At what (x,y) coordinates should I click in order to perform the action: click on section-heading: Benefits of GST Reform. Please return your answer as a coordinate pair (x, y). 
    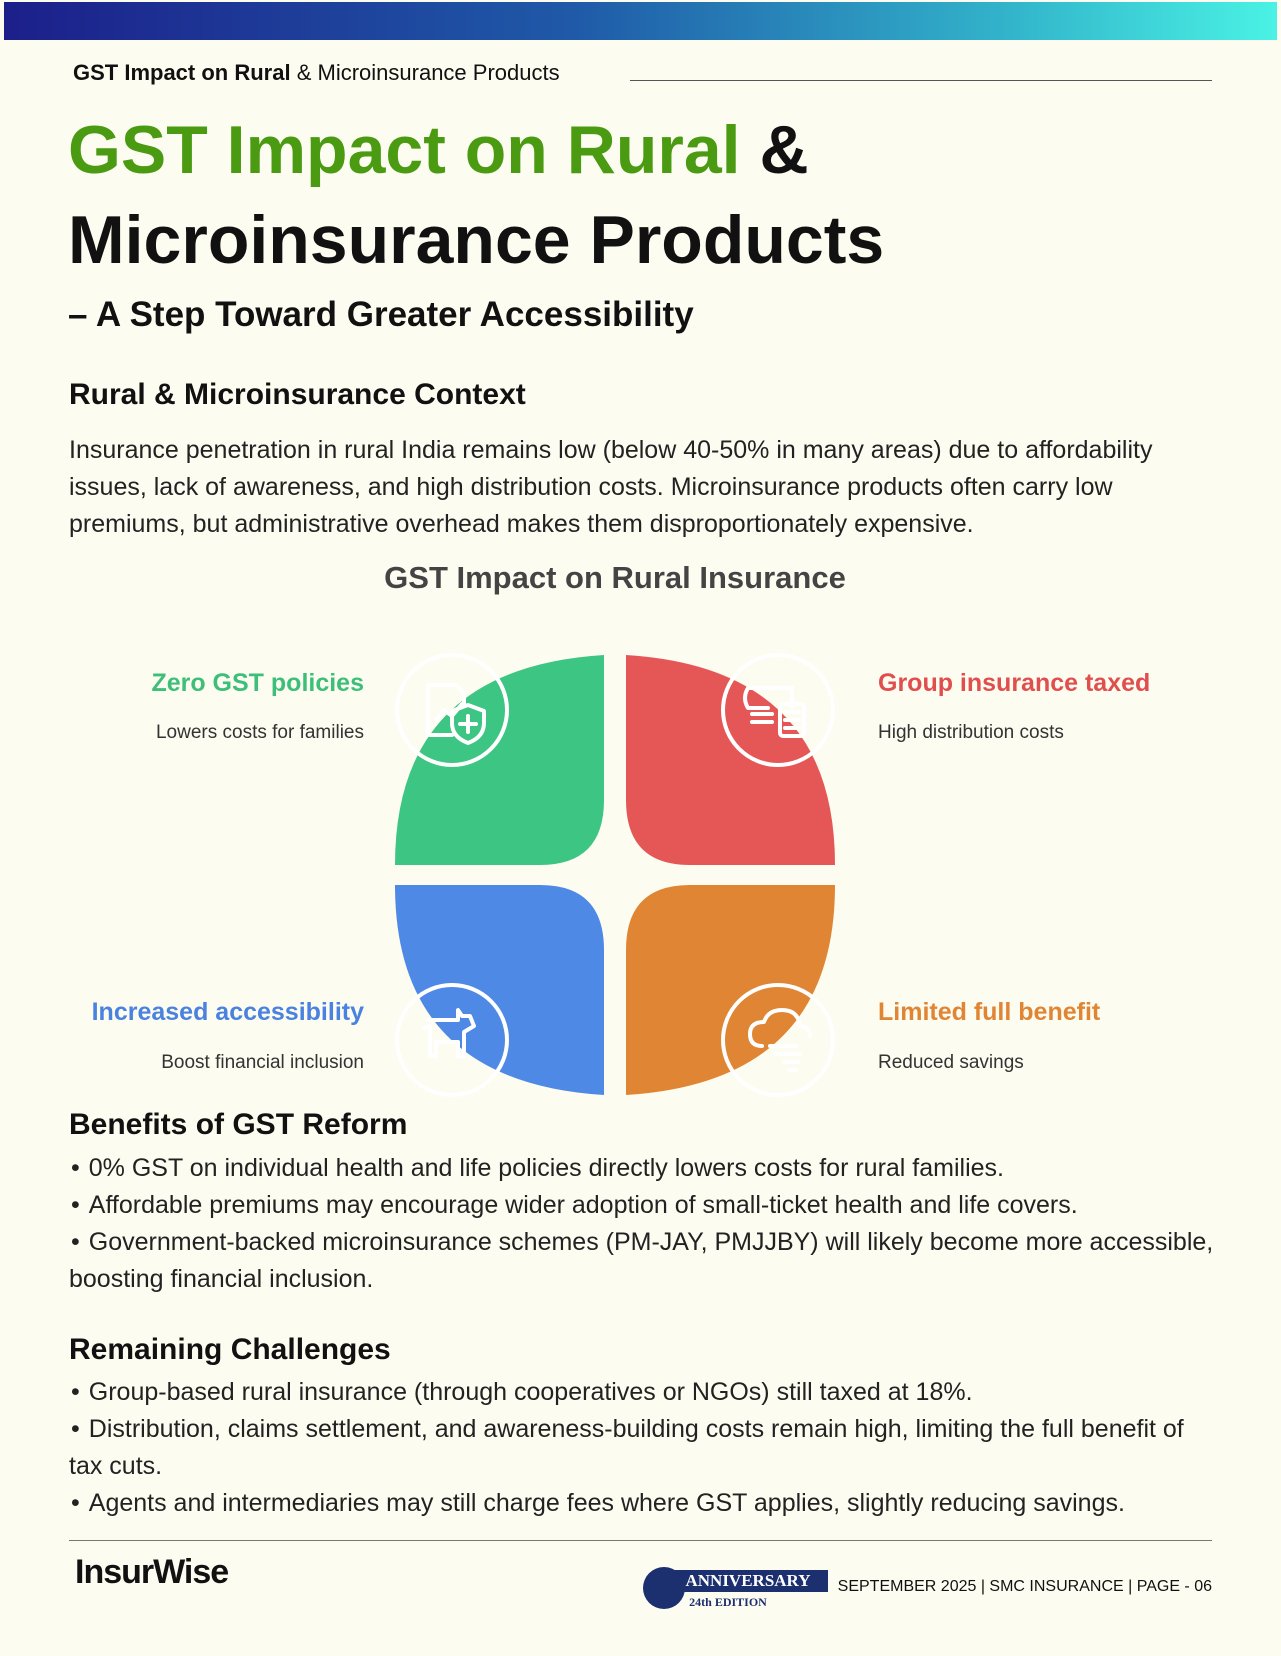
    Looking at the image, I should click on (238, 1124).